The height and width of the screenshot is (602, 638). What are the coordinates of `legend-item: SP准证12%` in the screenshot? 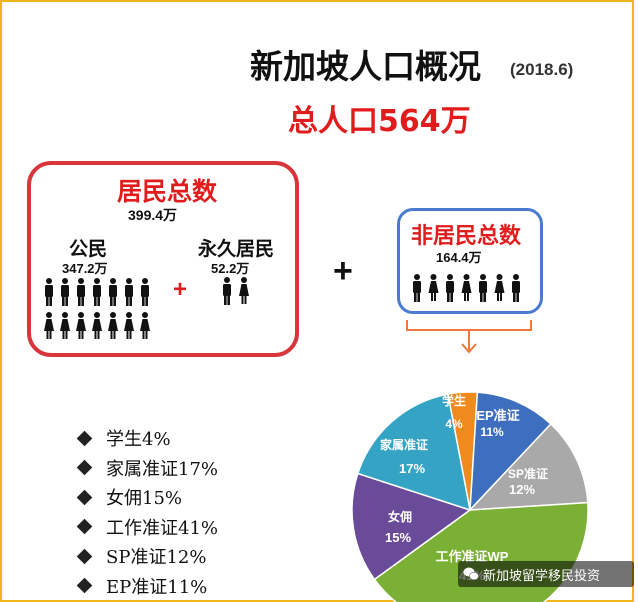 It's located at (140, 556).